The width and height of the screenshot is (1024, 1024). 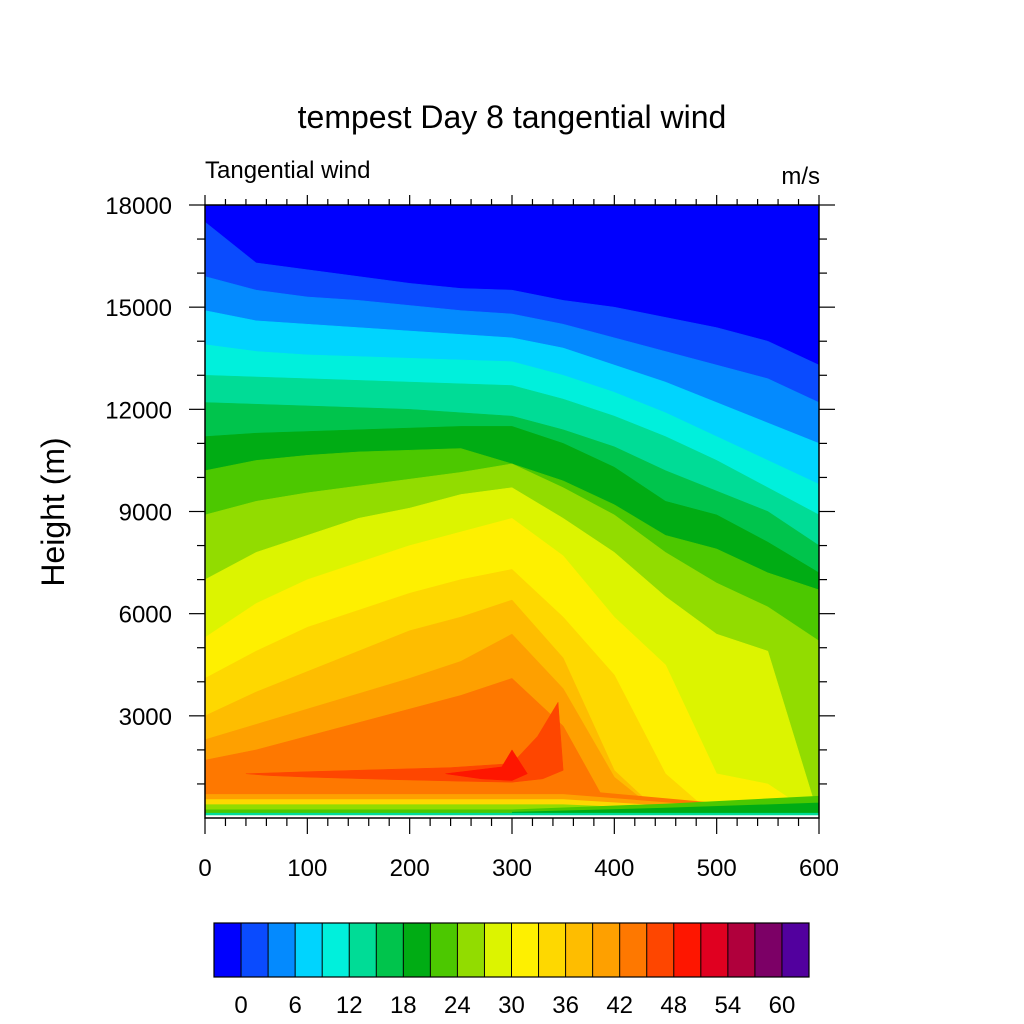 I want to click on x-tick-label: 400, so click(x=614, y=868).